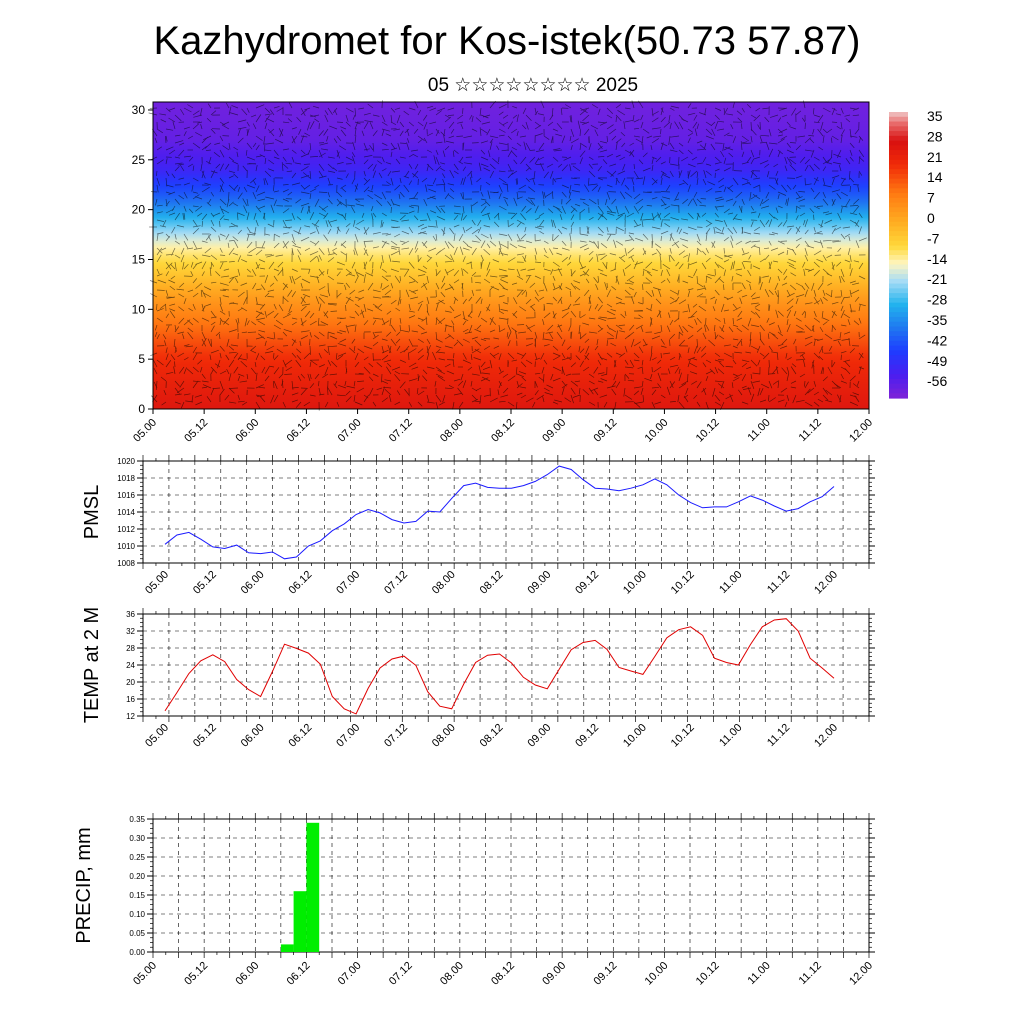  What do you see at coordinates (301, 583) in the screenshot?
I see `x-tick-label: 06.12` at bounding box center [301, 583].